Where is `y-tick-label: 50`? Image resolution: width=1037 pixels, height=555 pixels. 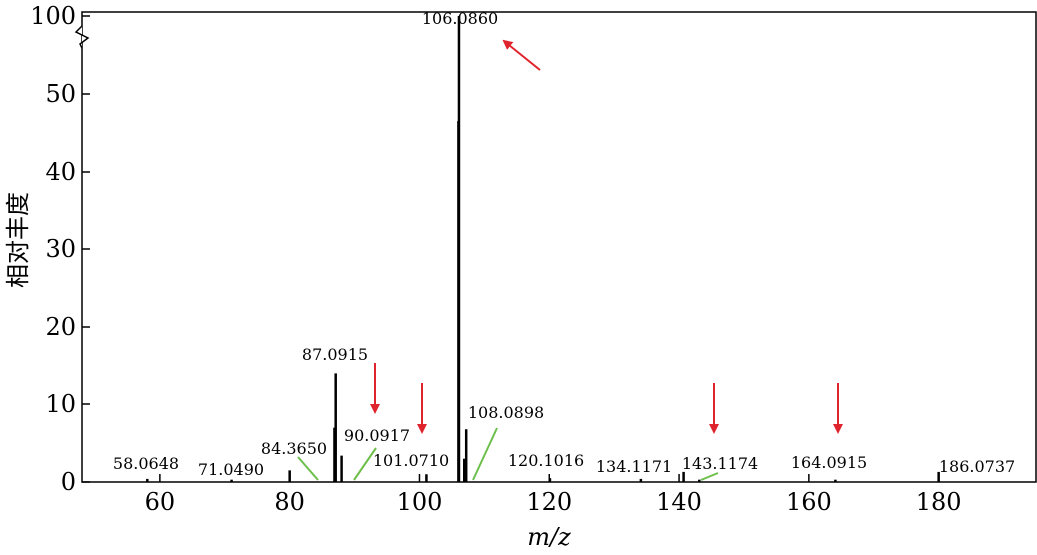
y-tick-label: 50 is located at coordinates (60, 94).